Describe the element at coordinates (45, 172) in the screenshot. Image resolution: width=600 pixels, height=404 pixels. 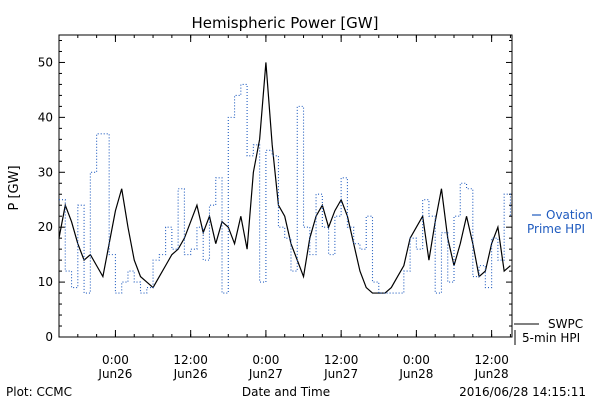
I see `y-tick-label: 30` at that location.